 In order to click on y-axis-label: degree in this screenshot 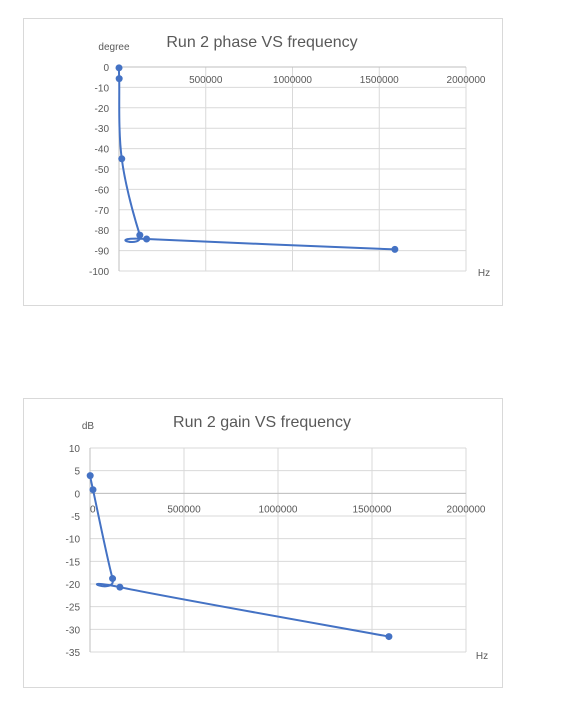, I will do `click(114, 47)`.